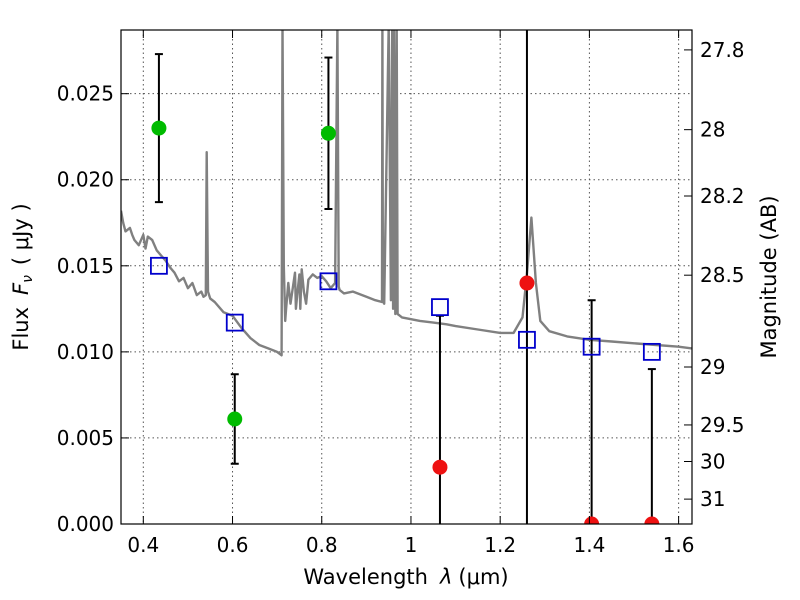 The width and height of the screenshot is (800, 600). I want to click on x-axis-label: Wavelength λ (μm), so click(405, 577).